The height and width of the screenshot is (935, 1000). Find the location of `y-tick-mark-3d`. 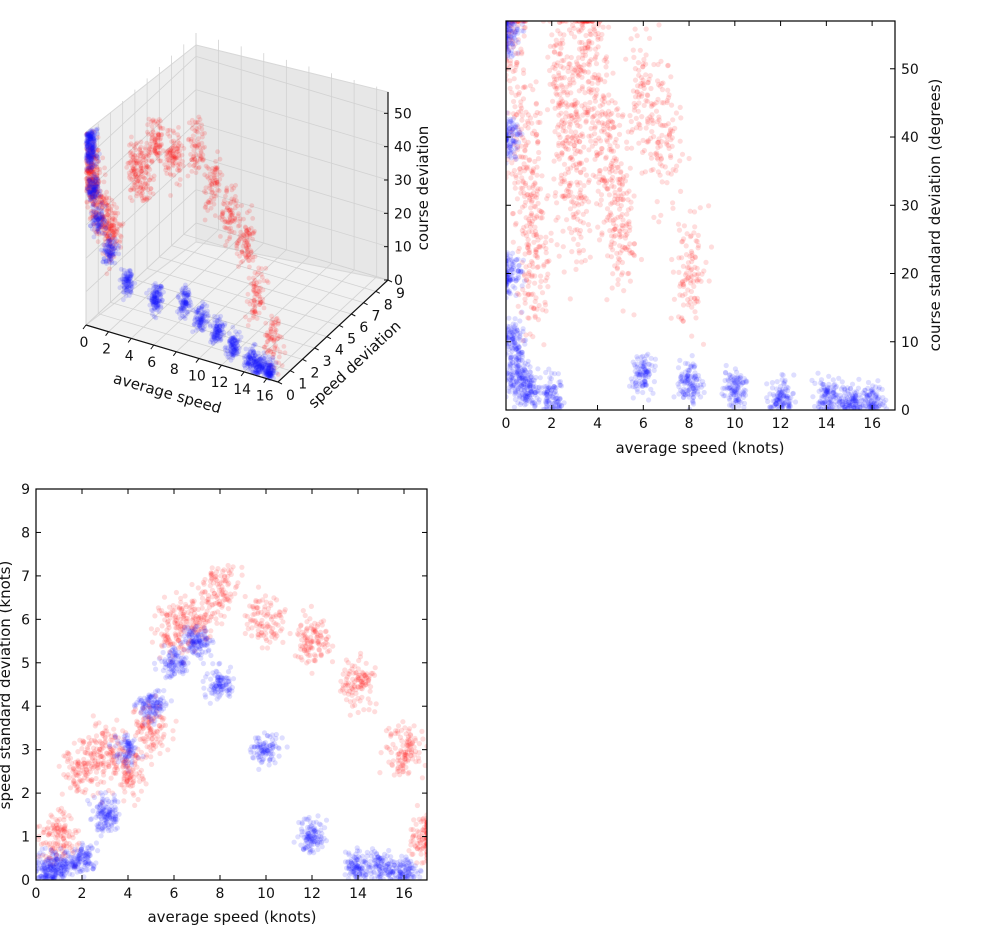

y-tick-mark-3d is located at coordinates (341, 326).